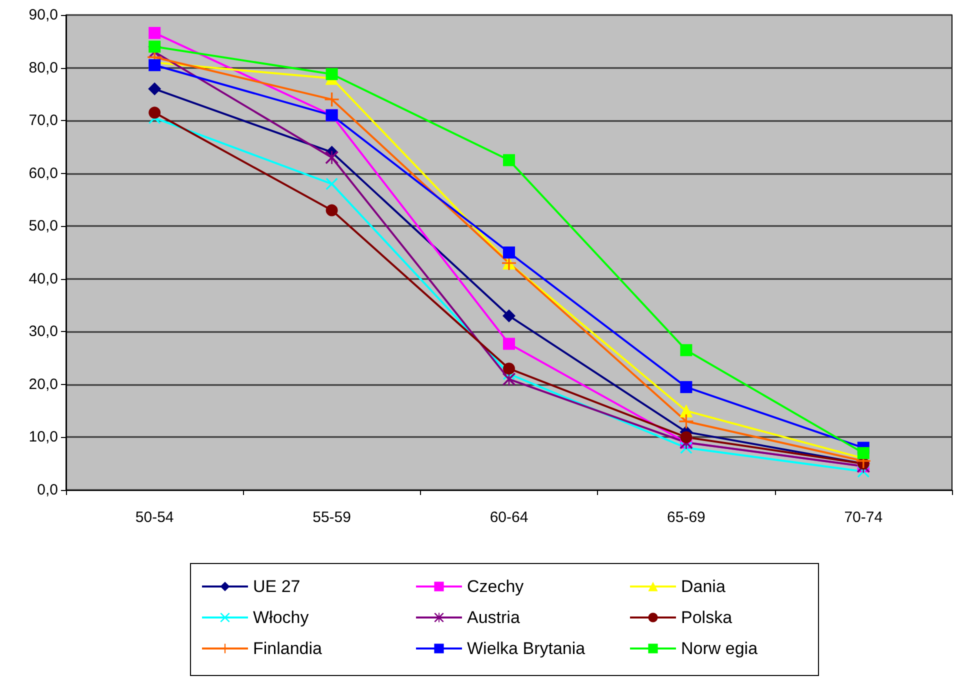 This screenshot has width=962, height=678. I want to click on legend-label: Włochy, so click(281, 617).